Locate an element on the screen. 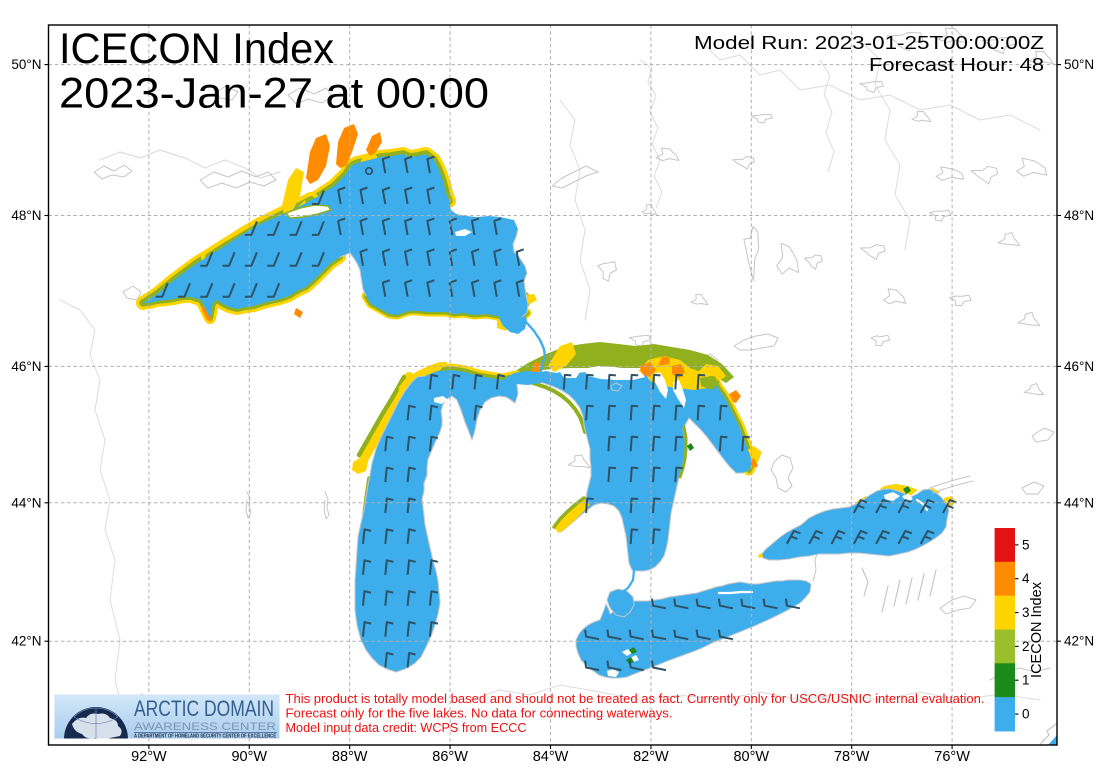 The width and height of the screenshot is (1103, 770). svg-text: 4 is located at coordinates (1026, 578).